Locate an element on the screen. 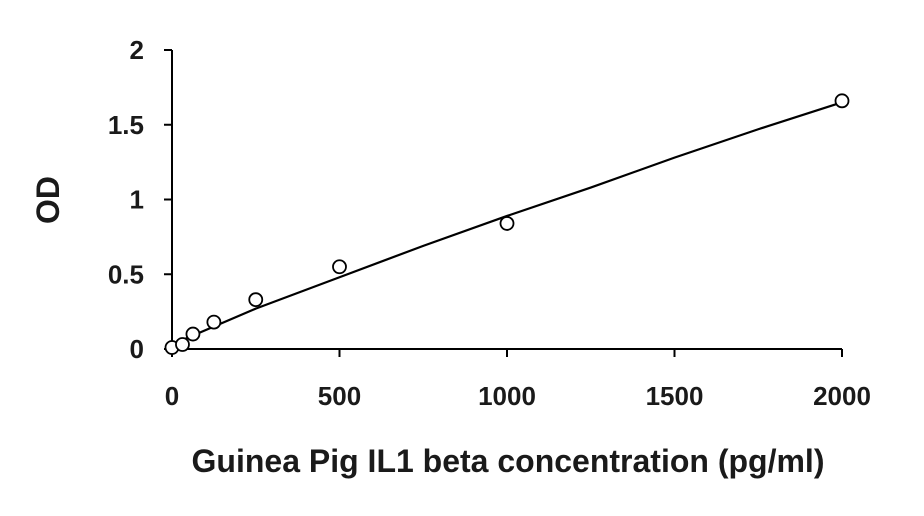 The height and width of the screenshot is (516, 924). x-tick-label: 1000 is located at coordinates (507, 396).